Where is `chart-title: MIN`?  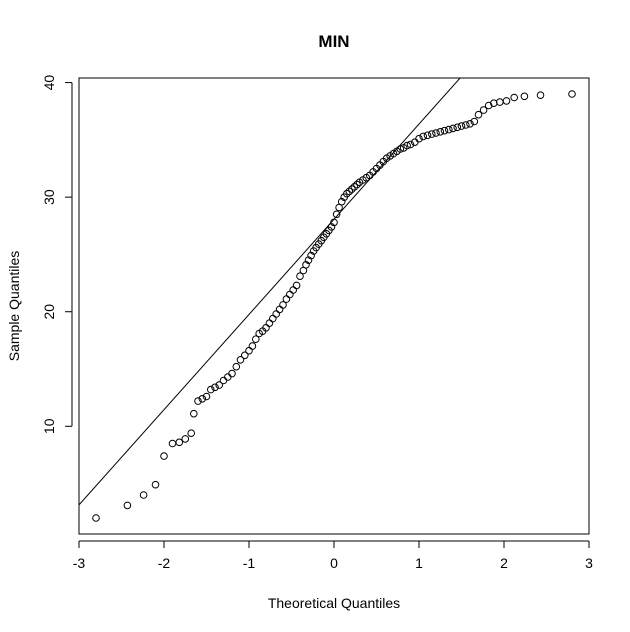
chart-title: MIN is located at coordinates (333, 41).